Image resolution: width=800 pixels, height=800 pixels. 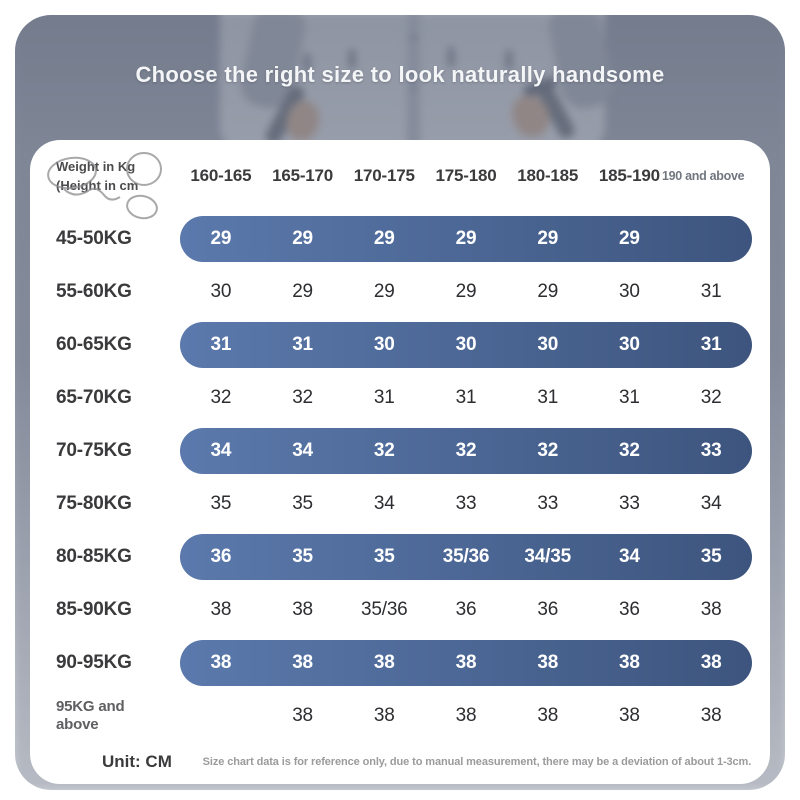 I want to click on row-values: 35 35 34 33 33 33 34, so click(x=466, y=504).